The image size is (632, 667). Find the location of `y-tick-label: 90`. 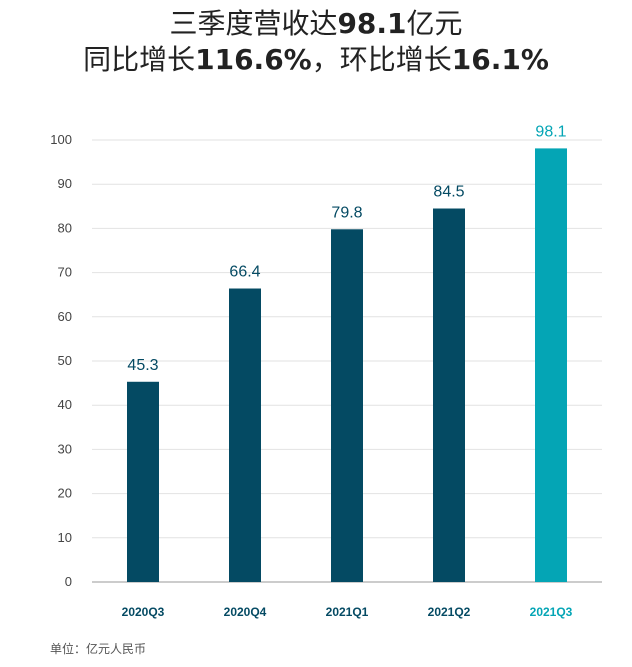

y-tick-label: 90 is located at coordinates (65, 183).